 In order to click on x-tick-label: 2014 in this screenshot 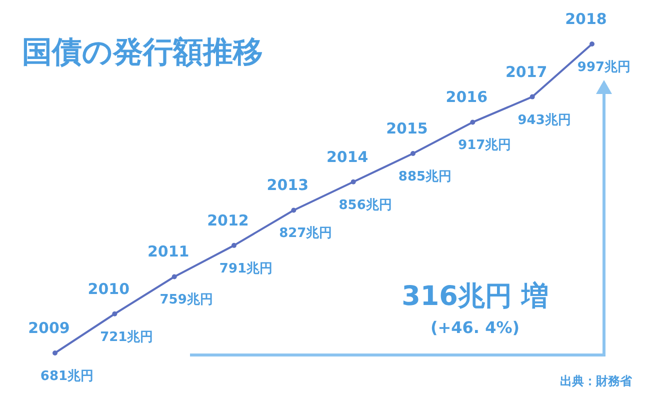, I will do `click(347, 157)`.